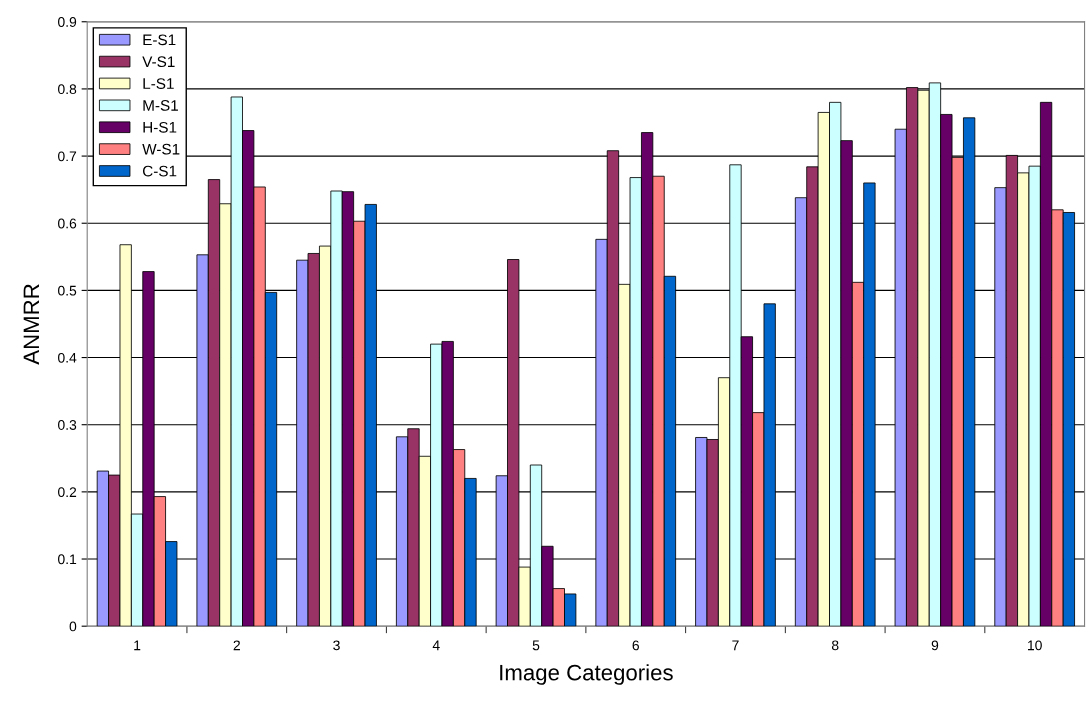 The height and width of the screenshot is (702, 1090). Describe the element at coordinates (161, 149) in the screenshot. I see `legend-label: W-S1` at that location.